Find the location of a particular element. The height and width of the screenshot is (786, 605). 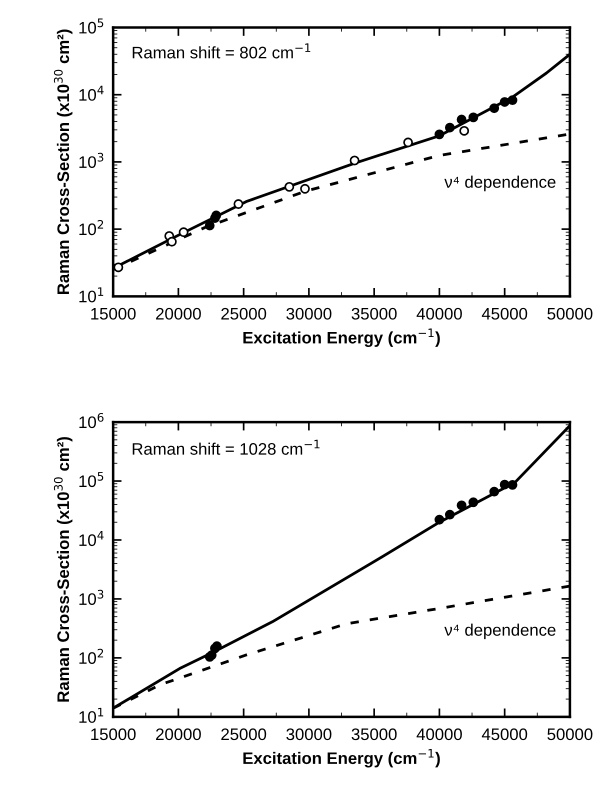

y-tick-label: 10$^{6}$ is located at coordinates (91, 420).